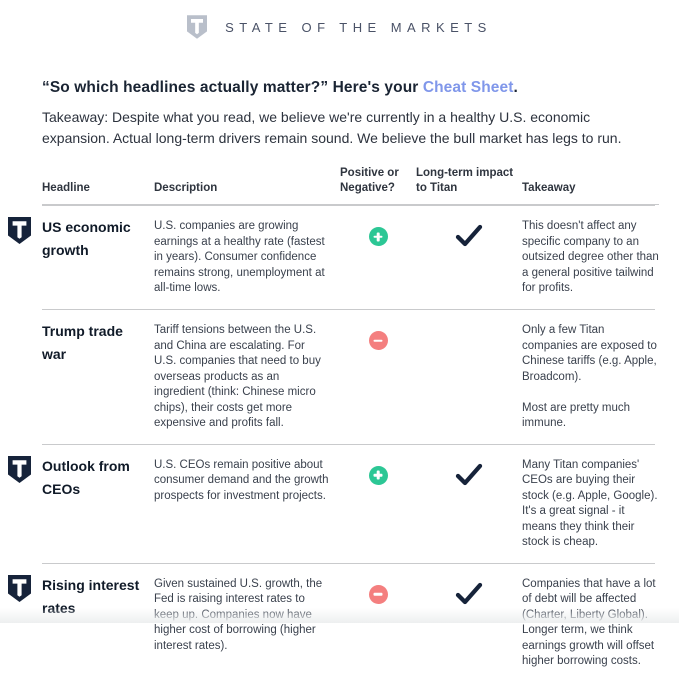  What do you see at coordinates (86, 238) in the screenshot?
I see `headline-cell: US economic growth` at bounding box center [86, 238].